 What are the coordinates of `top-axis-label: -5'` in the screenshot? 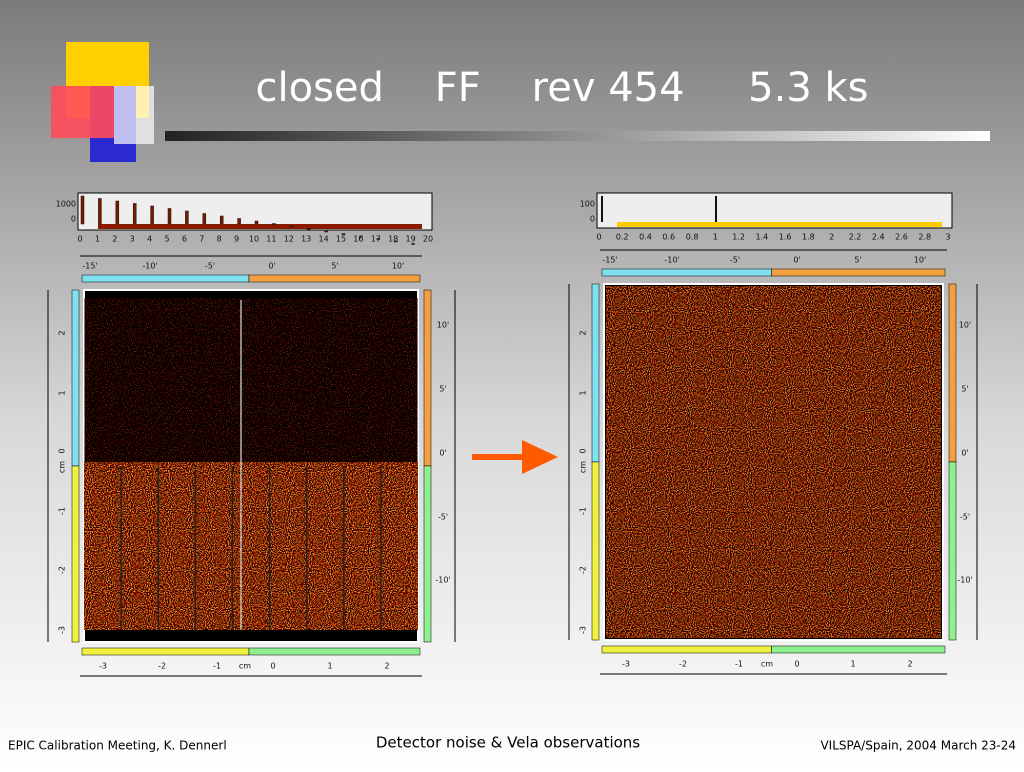 It's located at (210, 266).